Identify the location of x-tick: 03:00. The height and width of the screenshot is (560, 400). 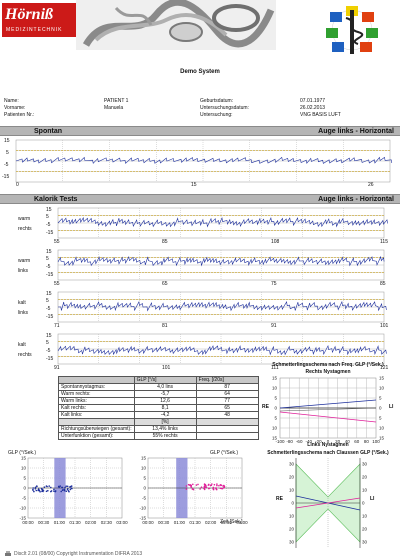
(122, 522).